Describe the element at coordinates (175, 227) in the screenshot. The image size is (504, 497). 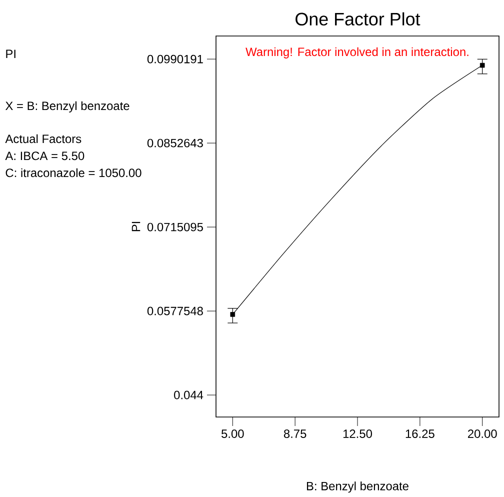
I see `y-tick-label: 0.0715095` at that location.